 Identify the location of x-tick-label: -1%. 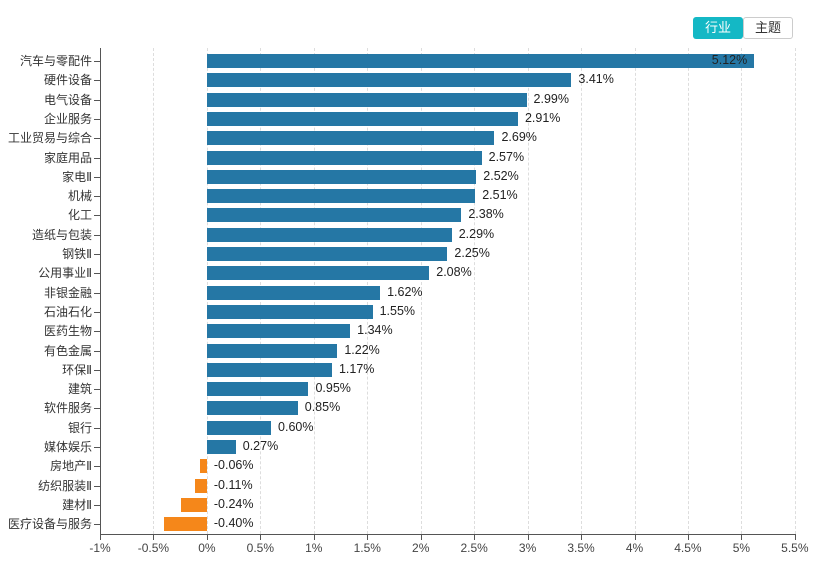
(100, 548).